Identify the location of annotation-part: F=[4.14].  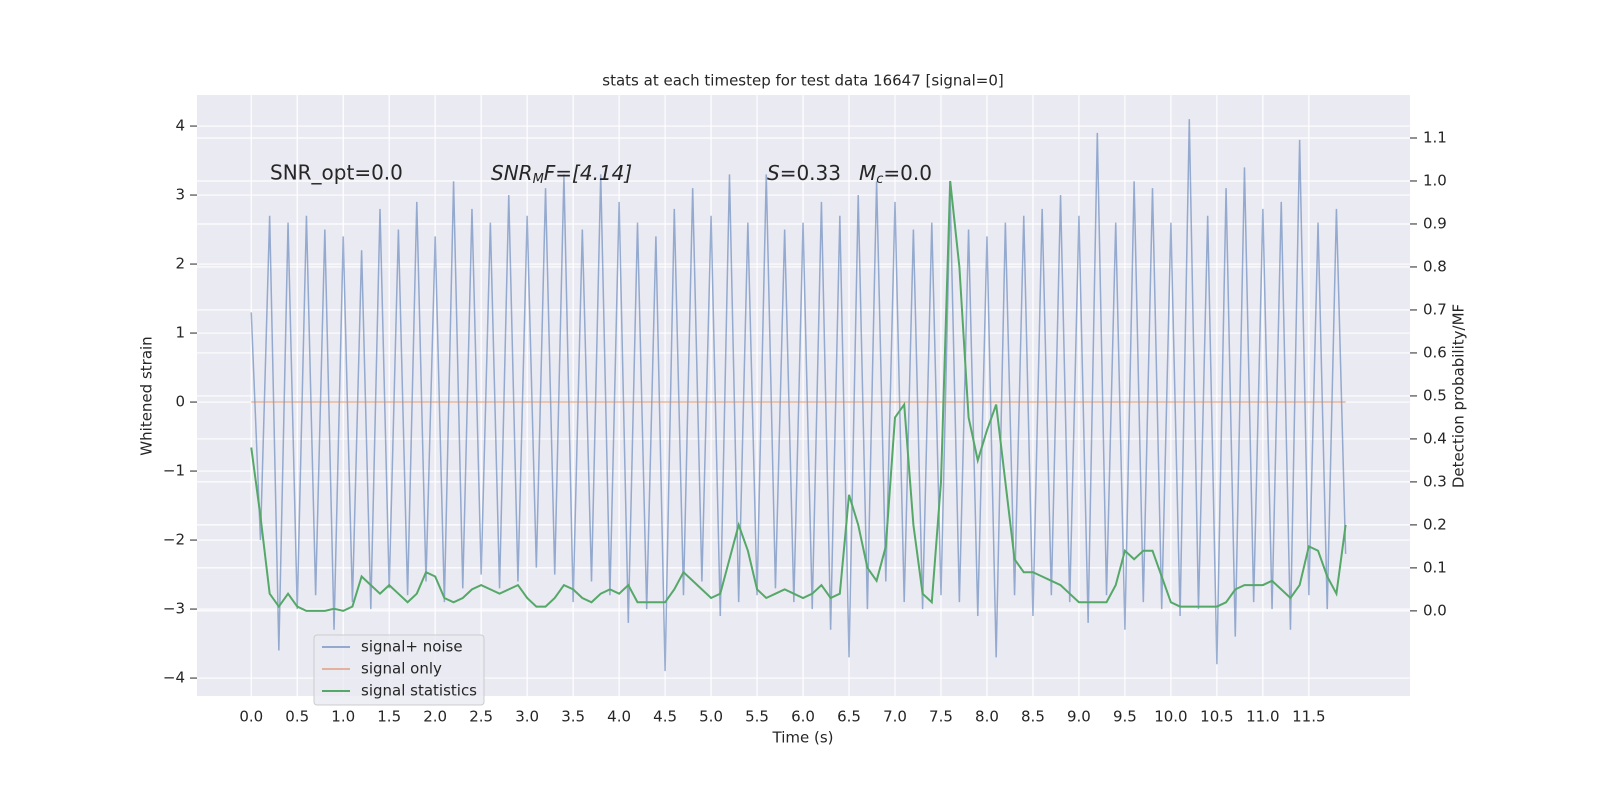
(588, 173).